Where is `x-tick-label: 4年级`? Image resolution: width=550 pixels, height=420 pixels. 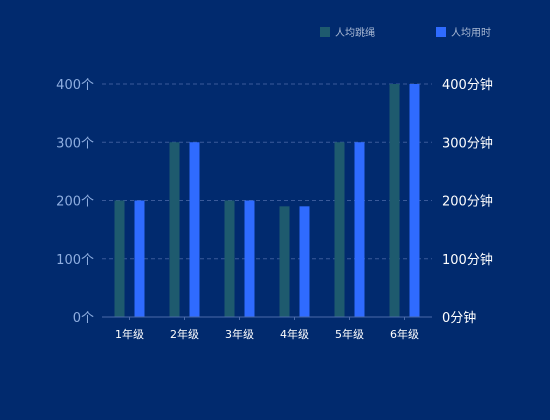
x-tick-label: 4年级 is located at coordinates (294, 334).